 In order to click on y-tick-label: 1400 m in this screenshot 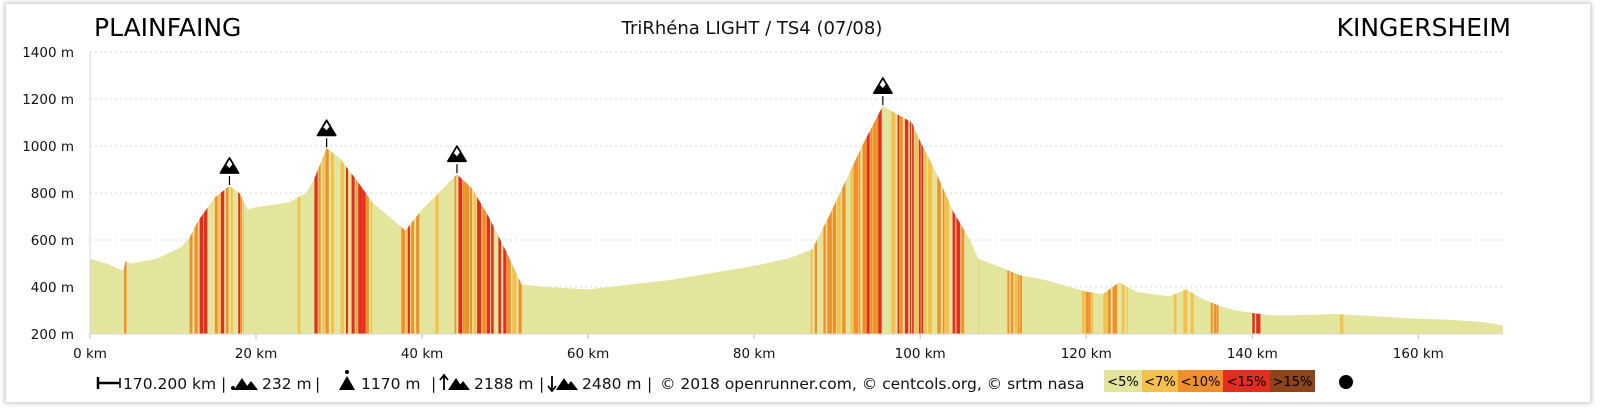, I will do `click(48, 53)`.